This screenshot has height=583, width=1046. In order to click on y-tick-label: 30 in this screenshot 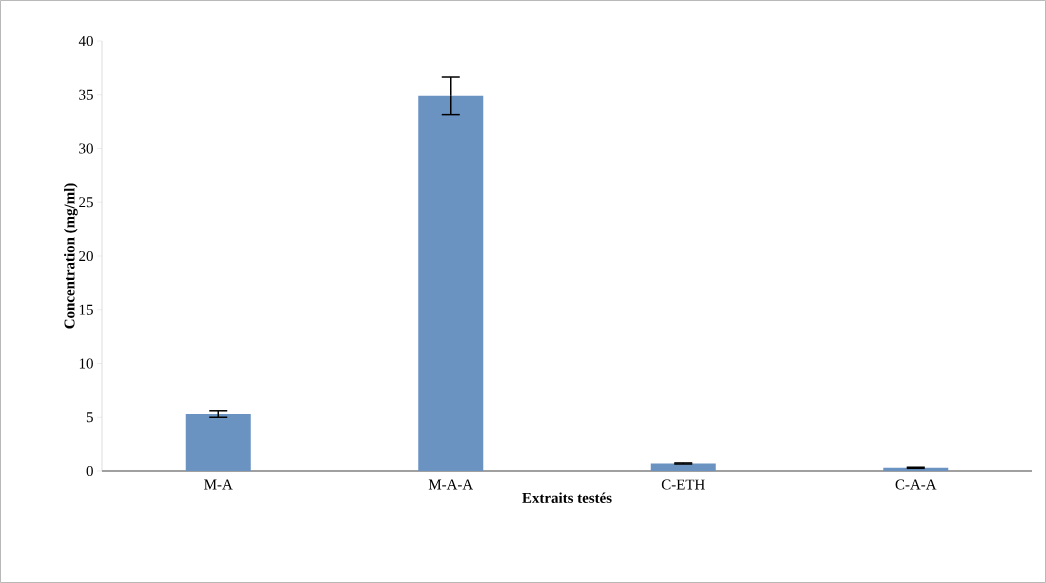, I will do `click(86, 148)`.